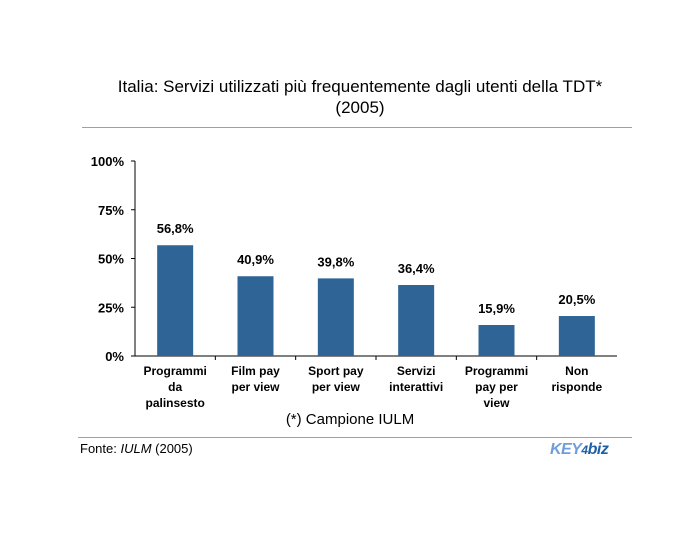  I want to click on category-label-line: Film pay, so click(255, 371).